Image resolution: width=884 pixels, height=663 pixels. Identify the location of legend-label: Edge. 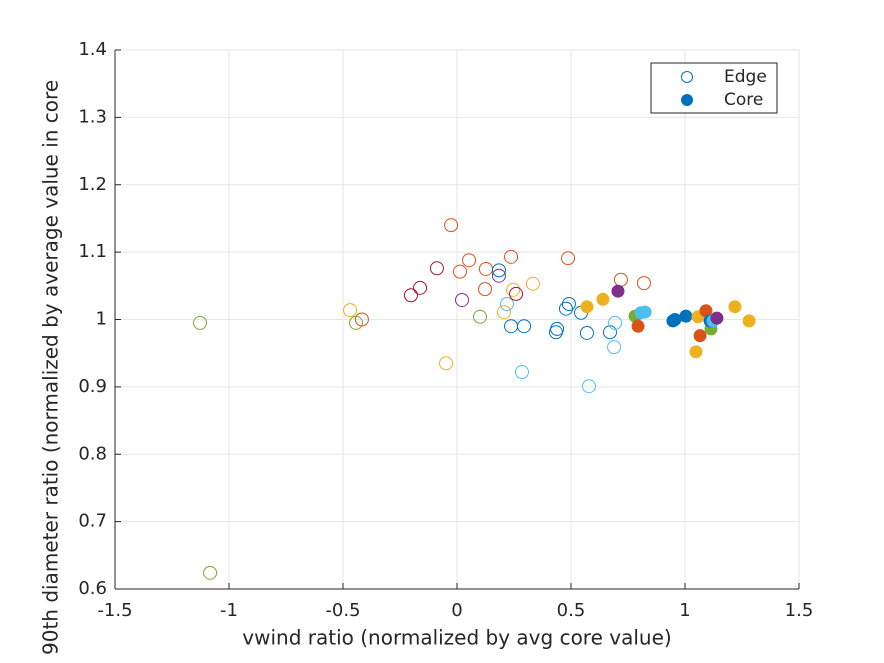
(745, 77).